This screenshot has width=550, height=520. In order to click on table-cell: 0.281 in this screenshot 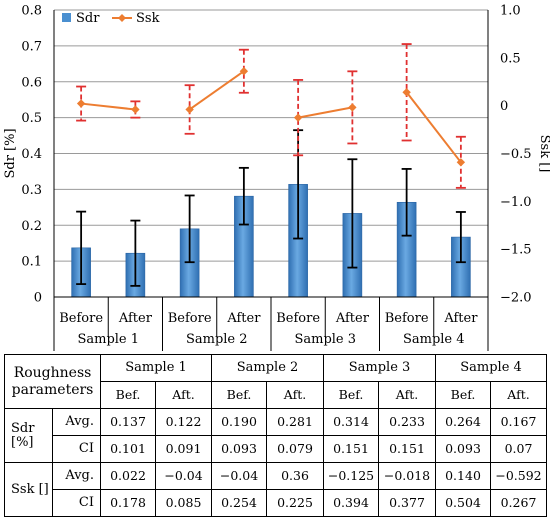, I will do `click(295, 422)`.